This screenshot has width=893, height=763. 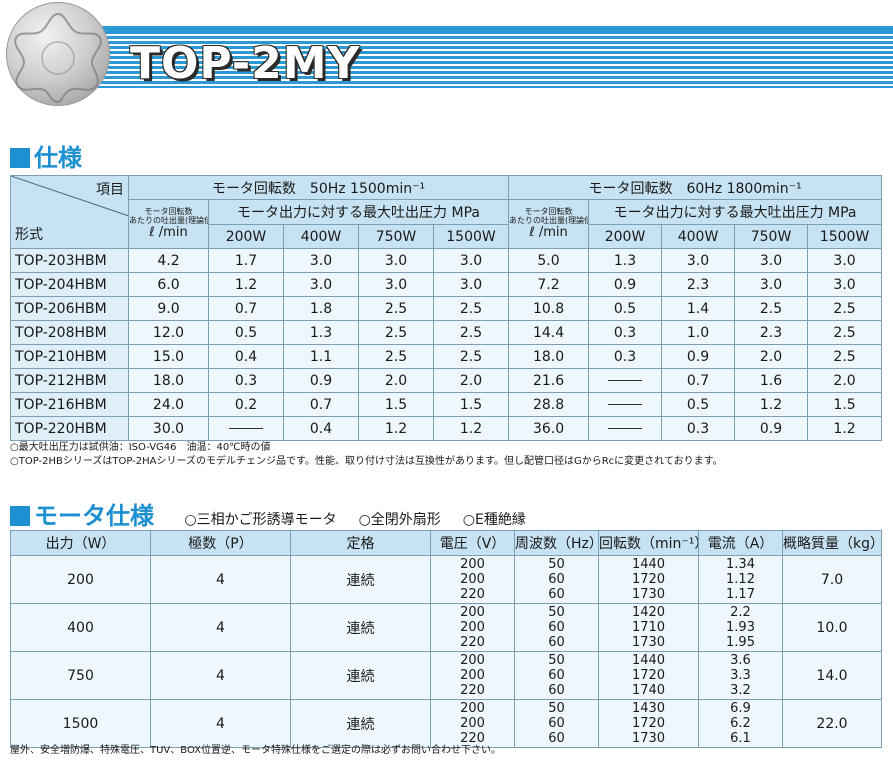 I want to click on pressure-60-cell: 2.3, so click(x=698, y=284).